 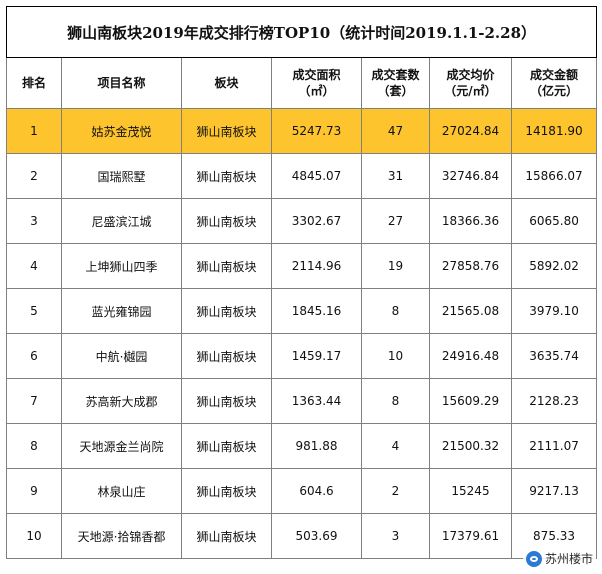 What do you see at coordinates (470, 401) in the screenshot?
I see `avg-price-cell: 15609.29` at bounding box center [470, 401].